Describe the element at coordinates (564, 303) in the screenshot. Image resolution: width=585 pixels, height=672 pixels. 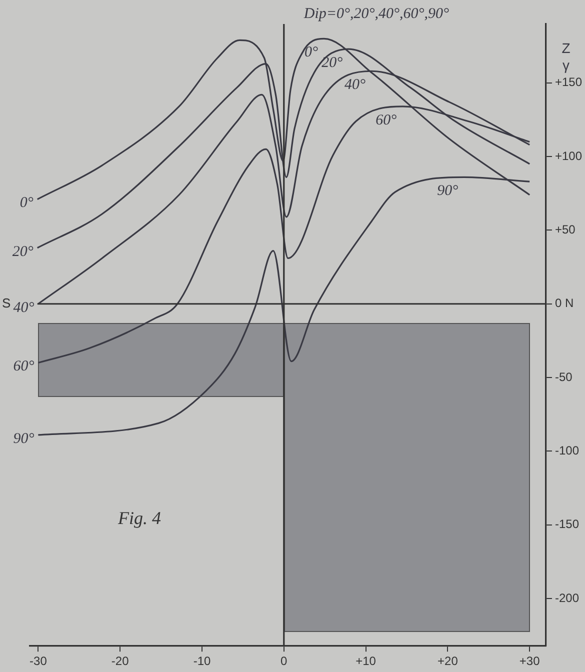
I see `y-tick-label: 0 N` at that location.